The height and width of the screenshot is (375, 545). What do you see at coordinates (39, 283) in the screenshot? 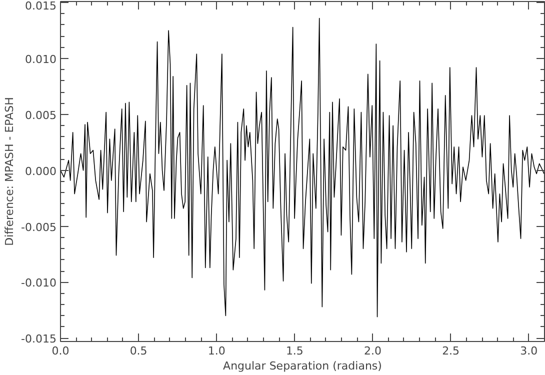
I see `y-tick-label: -0.010` at bounding box center [39, 283].